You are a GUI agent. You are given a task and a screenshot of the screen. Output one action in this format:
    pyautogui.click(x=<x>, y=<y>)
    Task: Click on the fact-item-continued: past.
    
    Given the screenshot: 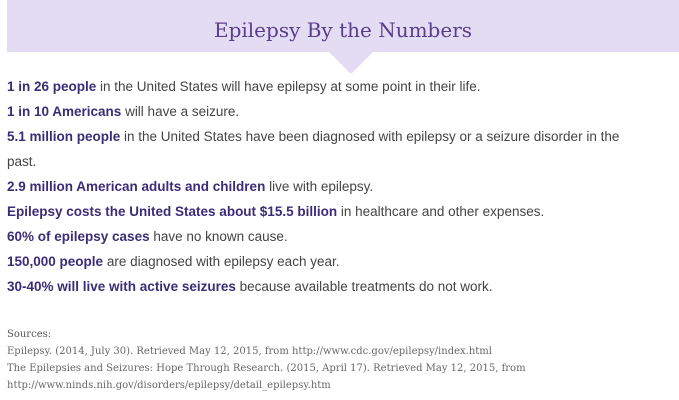 What is the action you would take?
    pyautogui.click(x=341, y=161)
    